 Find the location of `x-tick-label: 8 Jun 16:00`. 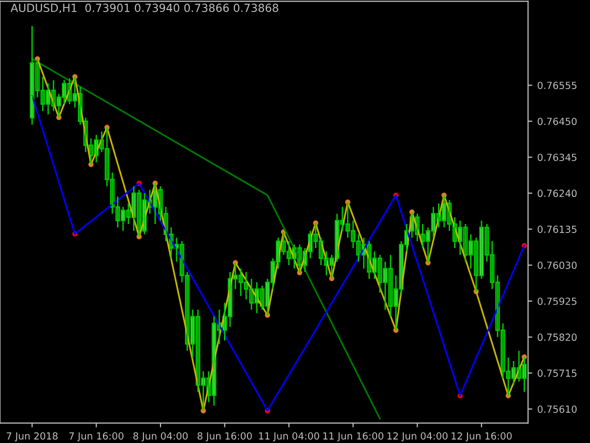

x-tick-label: 8 Jun 16:00 is located at coordinates (225, 437).